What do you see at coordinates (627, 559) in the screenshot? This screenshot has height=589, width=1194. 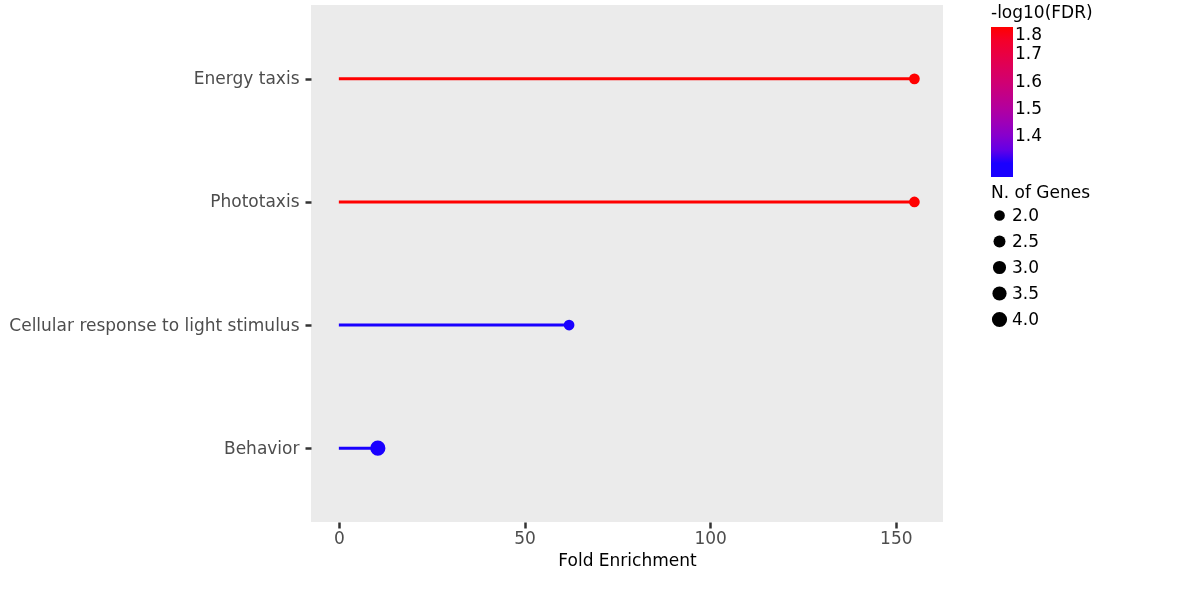 I see `x-axis-title: Fold Enrichment` at bounding box center [627, 559].